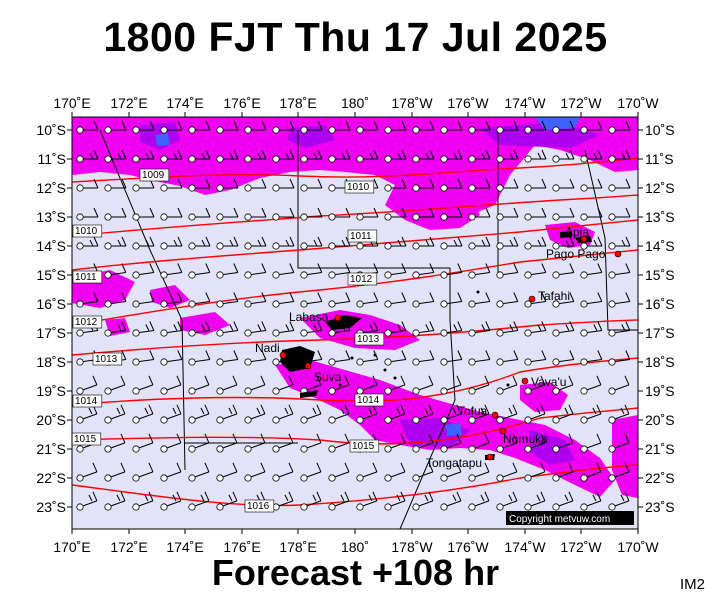  I want to click on place-label-nadi: Nadi, so click(267, 348).